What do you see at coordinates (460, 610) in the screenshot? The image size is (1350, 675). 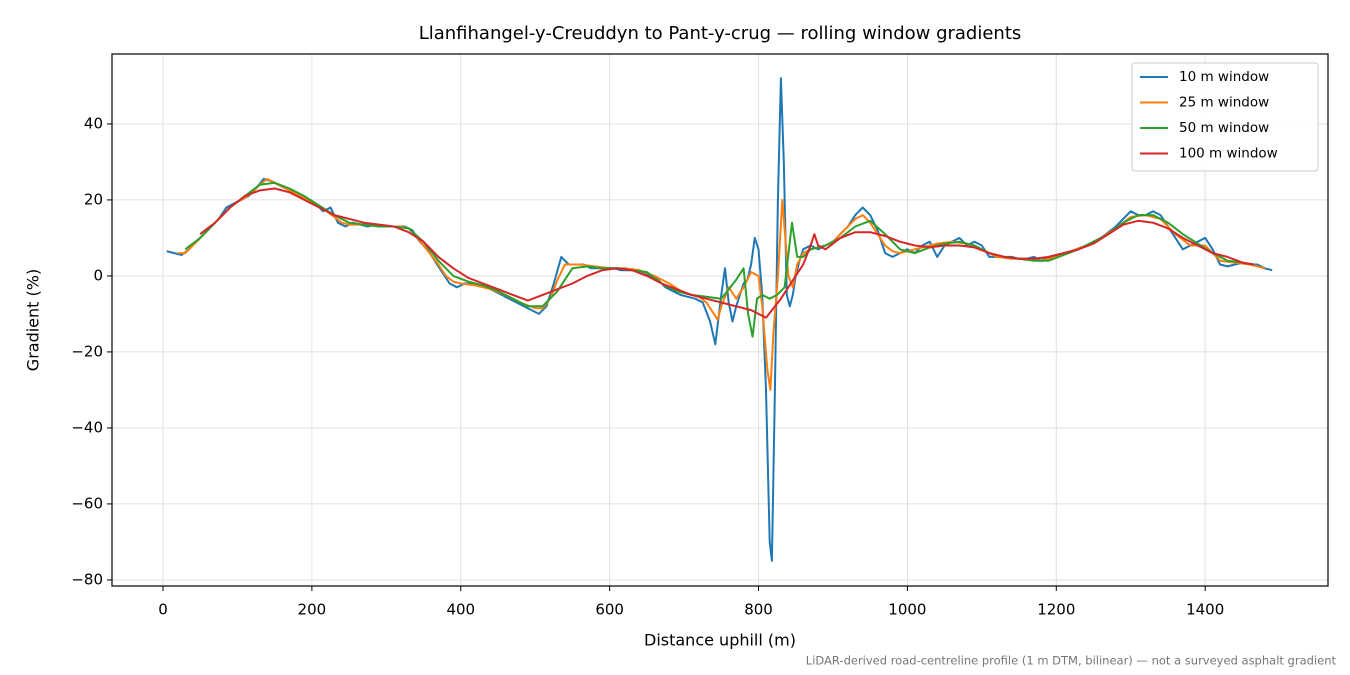 I see `x-tick-label: 400` at bounding box center [460, 610].